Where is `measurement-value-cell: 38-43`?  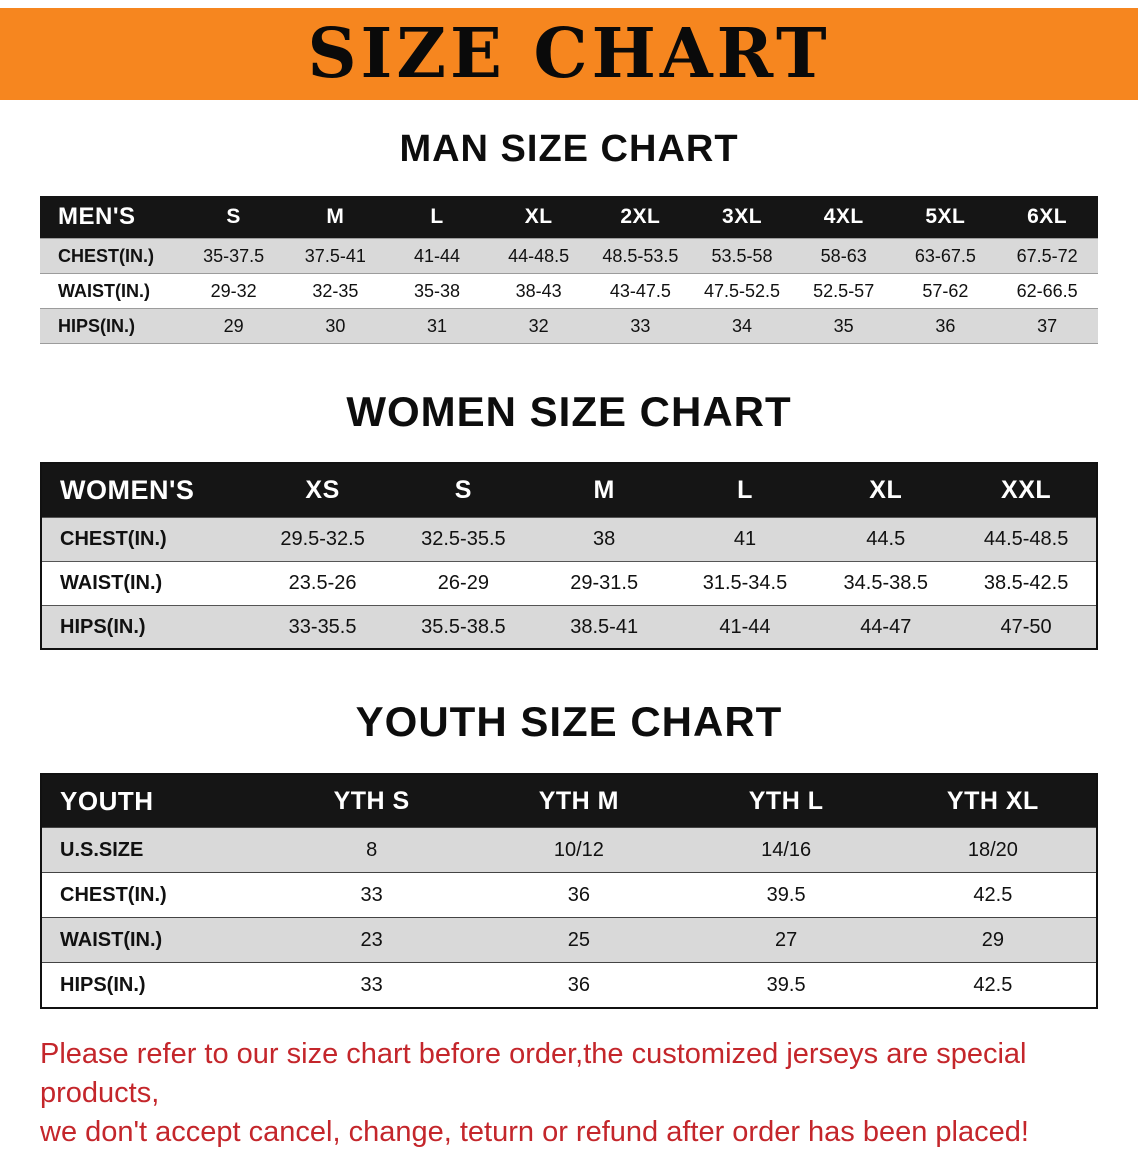
measurement-value-cell: 38-43 is located at coordinates (538, 291).